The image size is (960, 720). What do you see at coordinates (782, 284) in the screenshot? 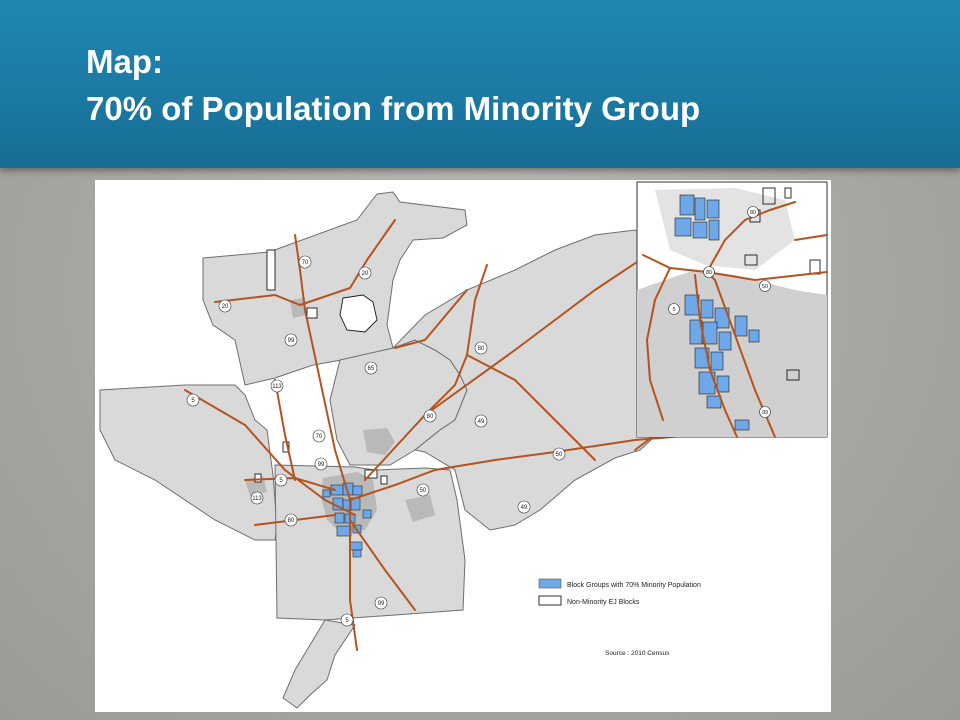
I see `inset-ej-blocks` at bounding box center [782, 284].